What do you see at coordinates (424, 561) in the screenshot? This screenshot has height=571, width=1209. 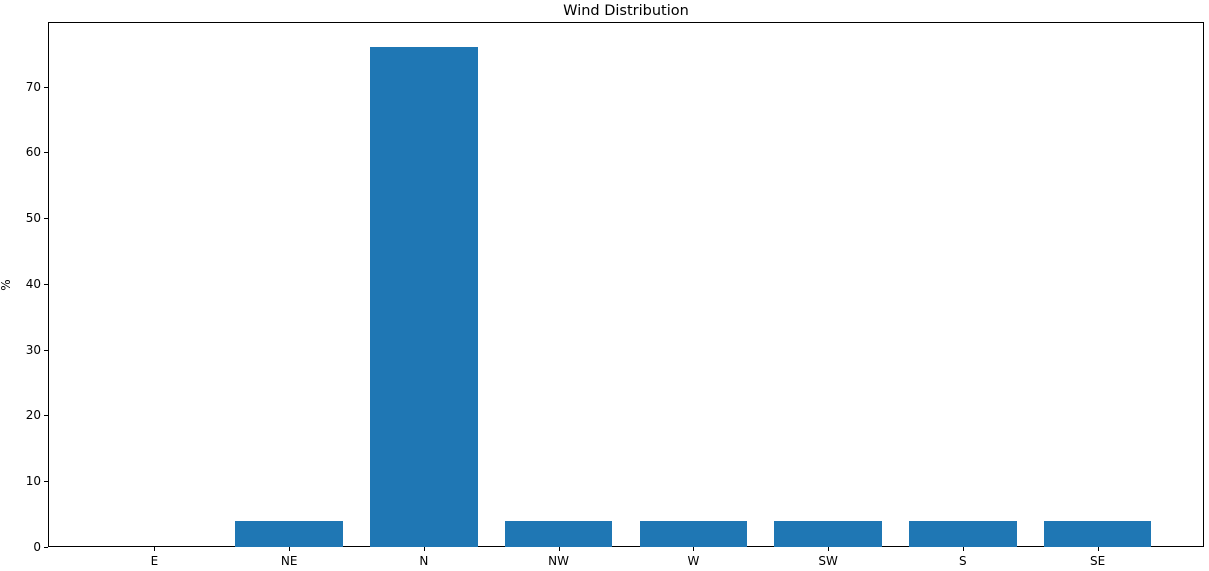 I see `x-tick-label-N: N` at bounding box center [424, 561].